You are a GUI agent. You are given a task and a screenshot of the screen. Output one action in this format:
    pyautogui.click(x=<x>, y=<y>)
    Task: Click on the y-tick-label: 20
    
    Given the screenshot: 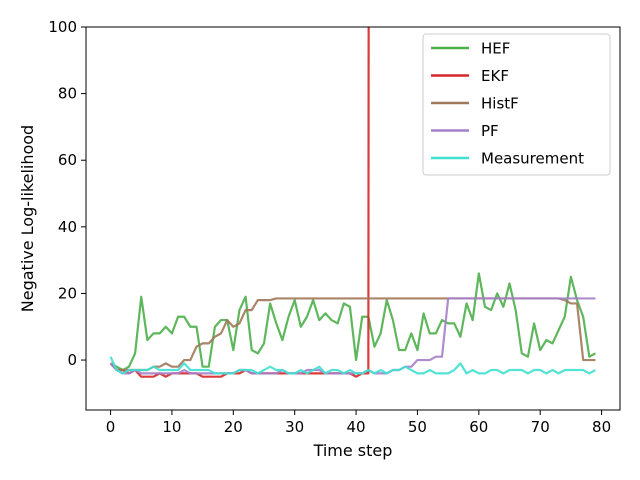 What is the action you would take?
    pyautogui.click(x=67, y=293)
    